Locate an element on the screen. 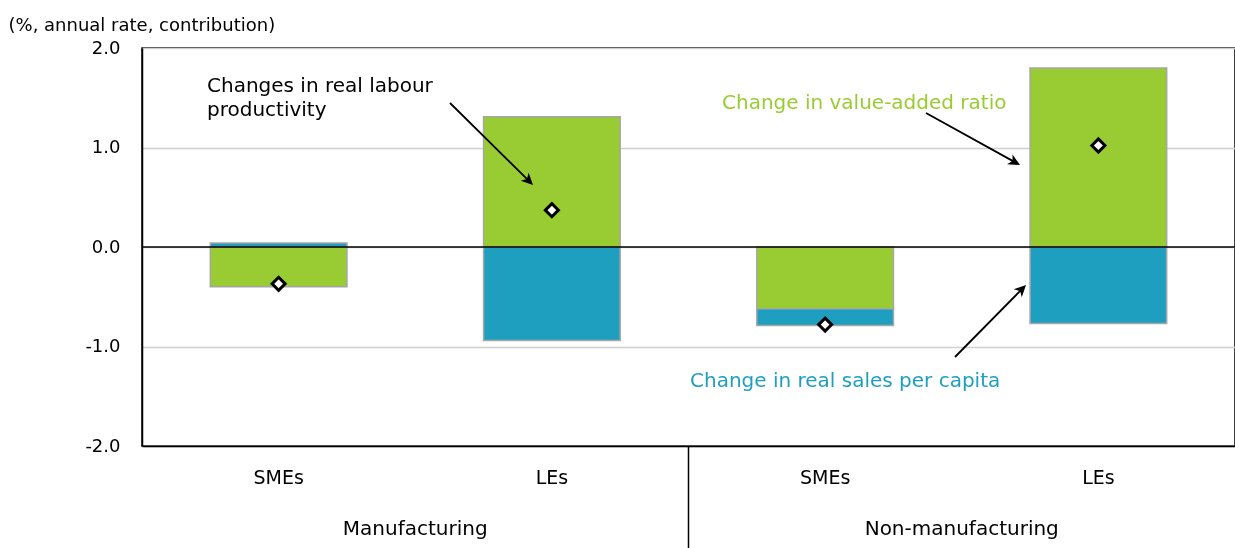 The width and height of the screenshot is (1235, 548). y-tick-label: 0.0 is located at coordinates (106, 246).